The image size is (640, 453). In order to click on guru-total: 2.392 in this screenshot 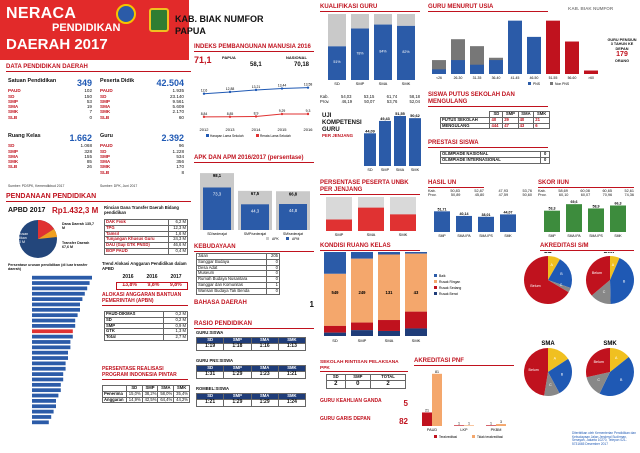, I will do `click(172, 138)`.